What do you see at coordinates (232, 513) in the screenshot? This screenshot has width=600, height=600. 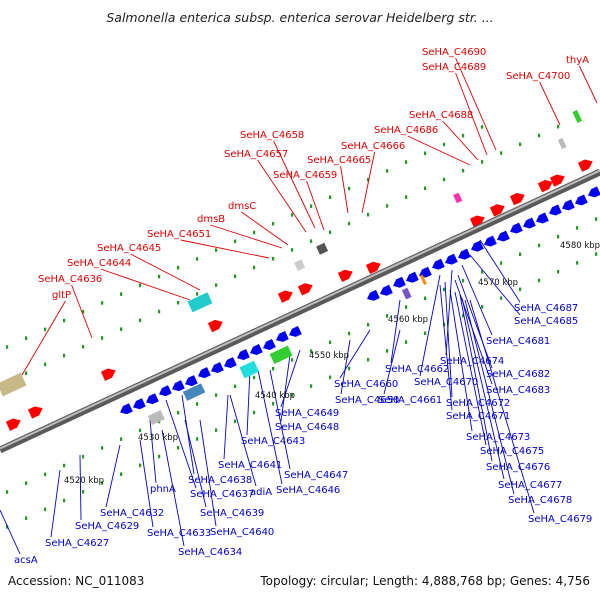 I see `reverse-gene-label: SeHA_C4639` at bounding box center [232, 513].